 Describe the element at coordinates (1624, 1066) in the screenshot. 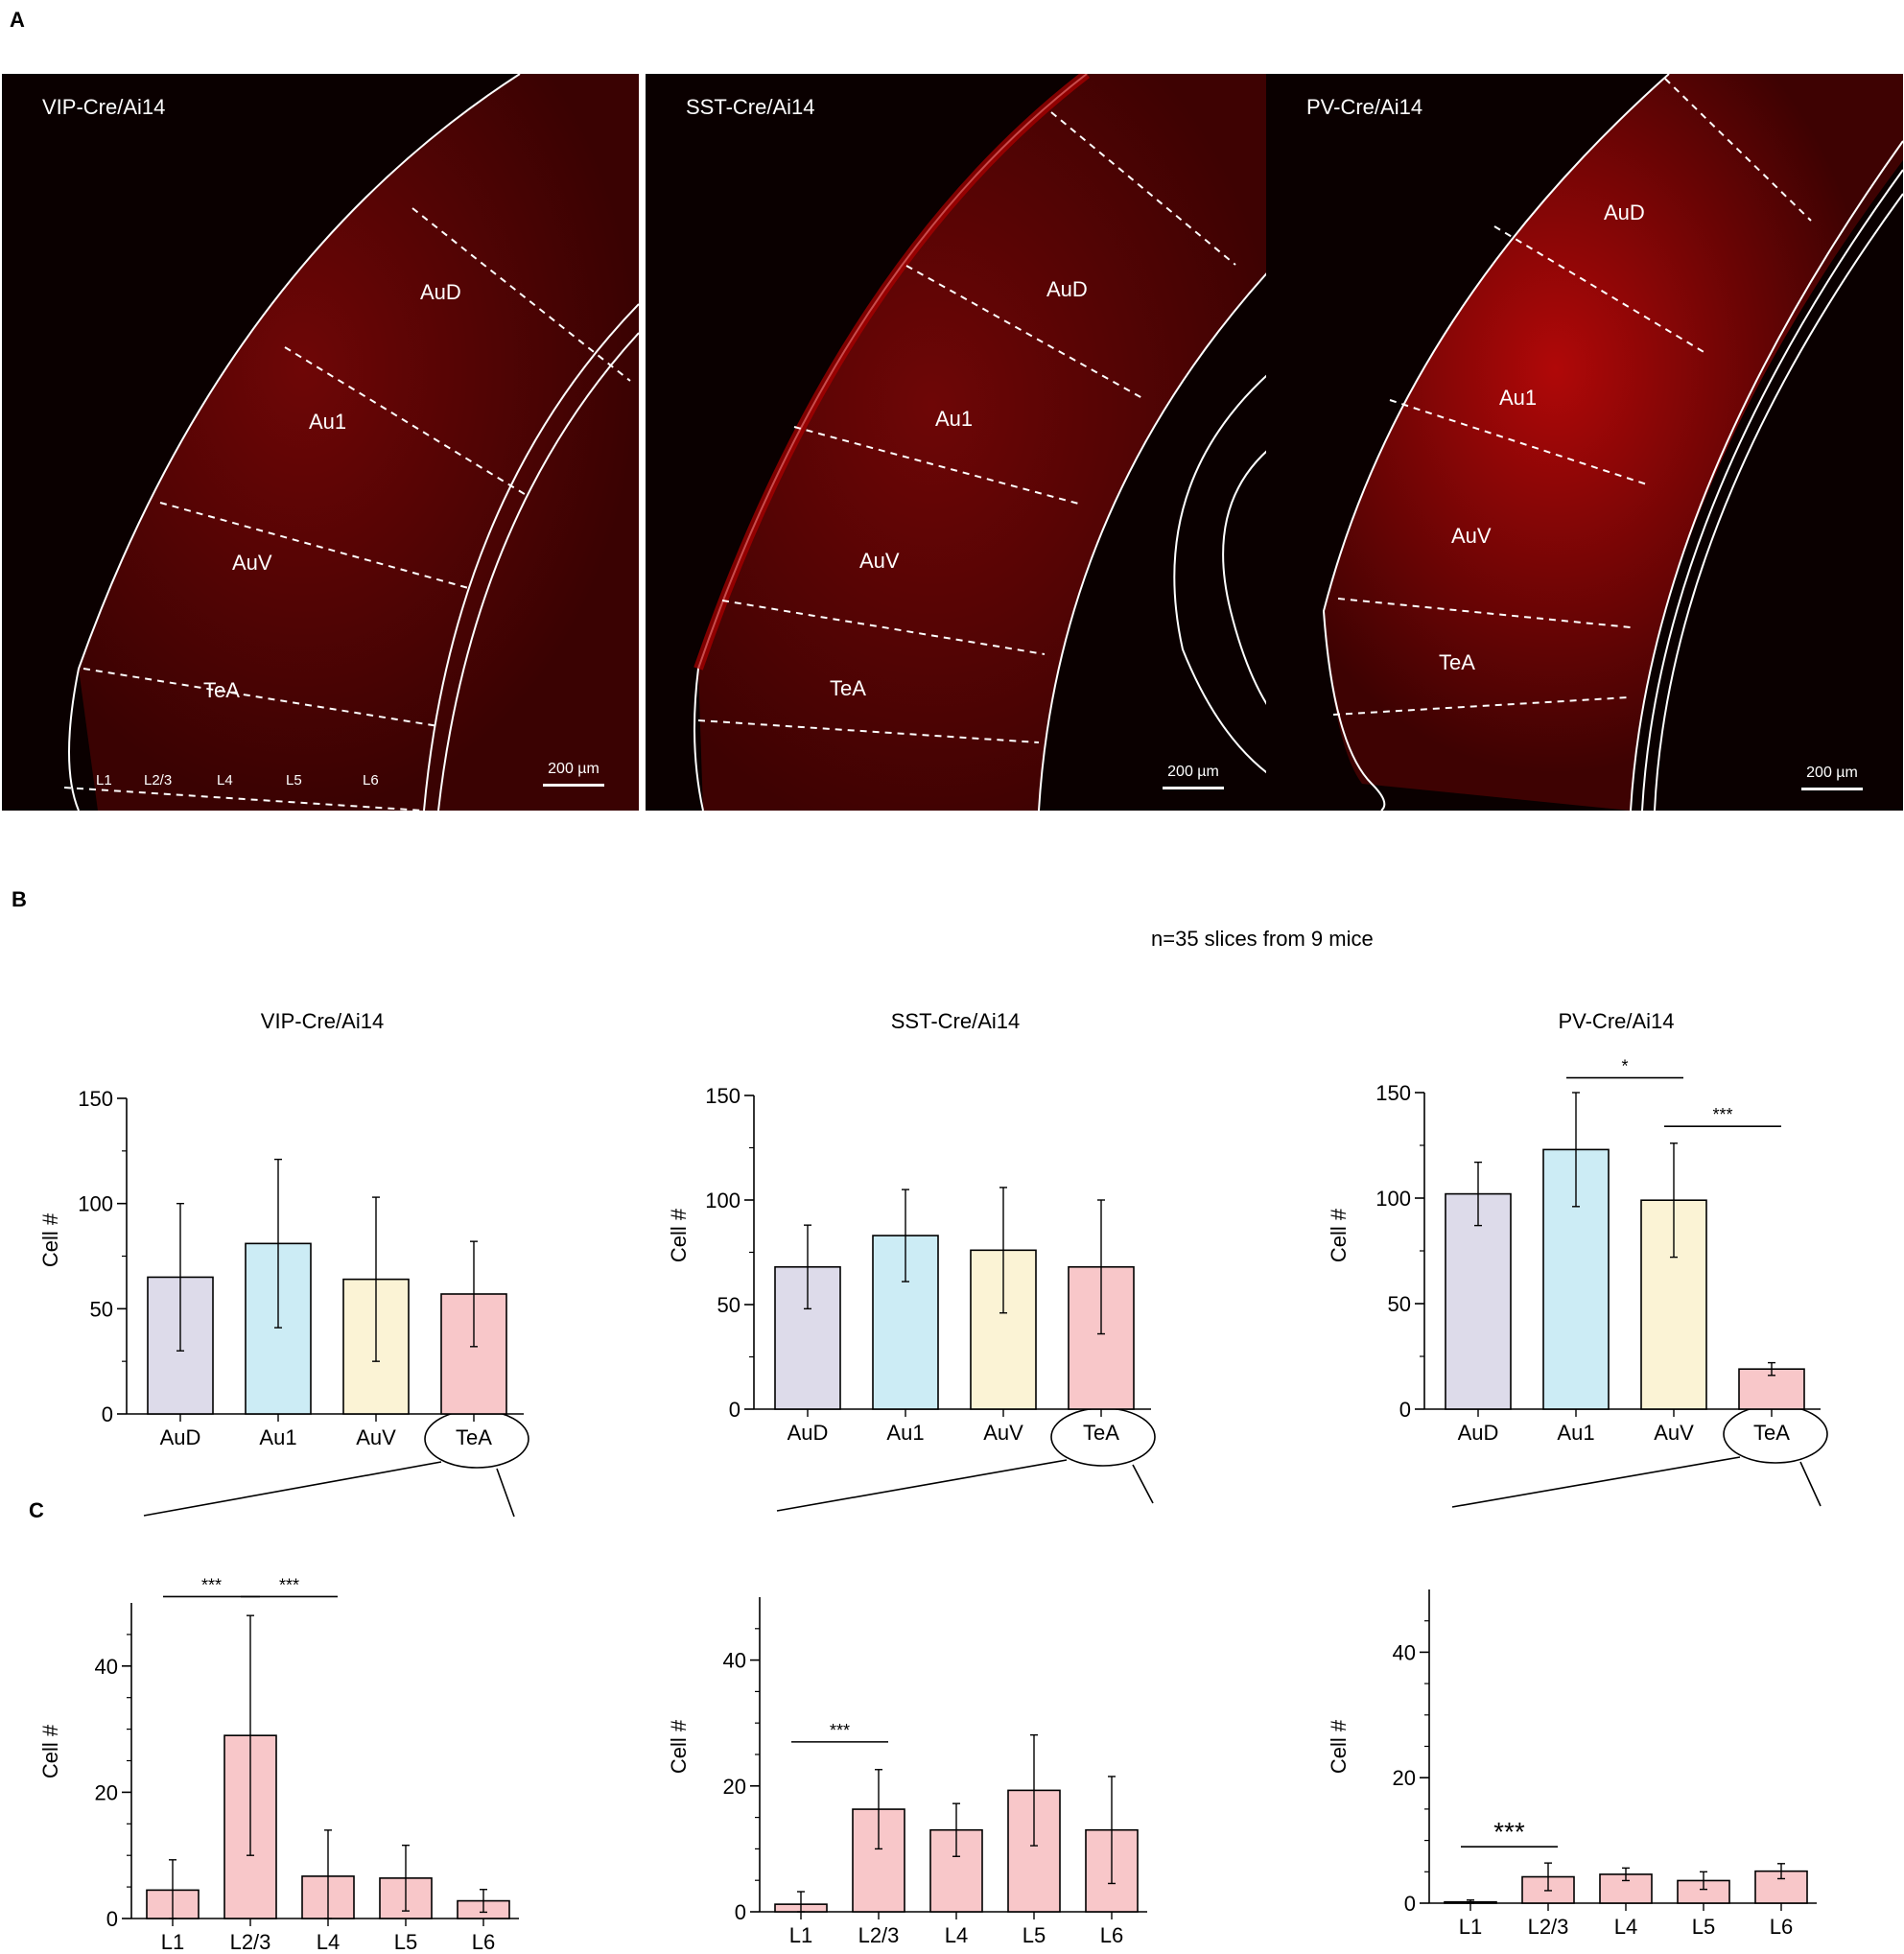

I see `significance-label: *` at that location.